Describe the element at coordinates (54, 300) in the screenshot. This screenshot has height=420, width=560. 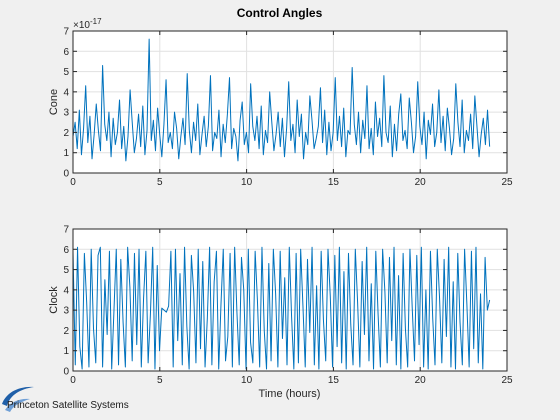
I see `clock-ylabel: Clock` at that location.